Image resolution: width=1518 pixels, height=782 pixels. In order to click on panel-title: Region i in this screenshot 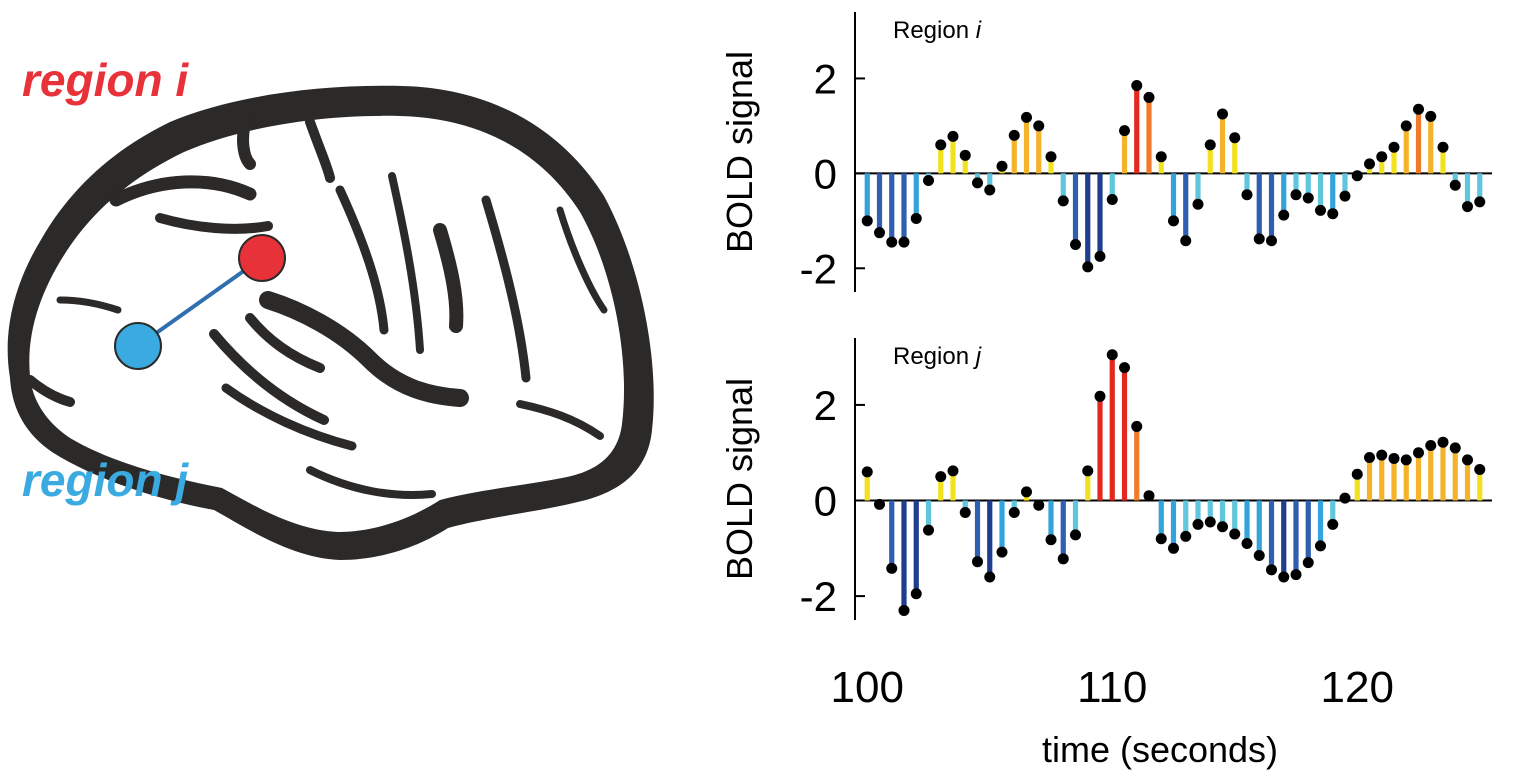, I will do `click(937, 30)`.